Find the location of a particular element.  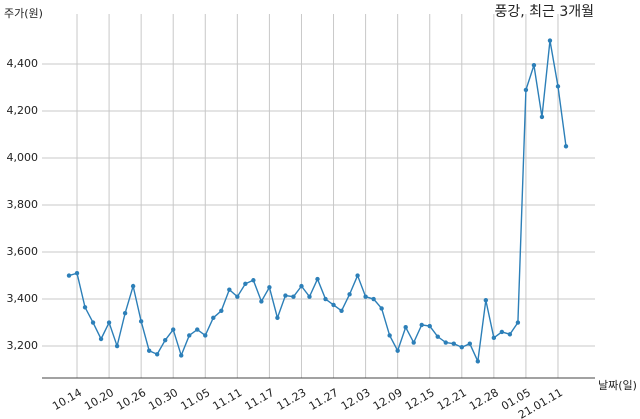

x-tick-label: 10.20 is located at coordinates (99, 399).